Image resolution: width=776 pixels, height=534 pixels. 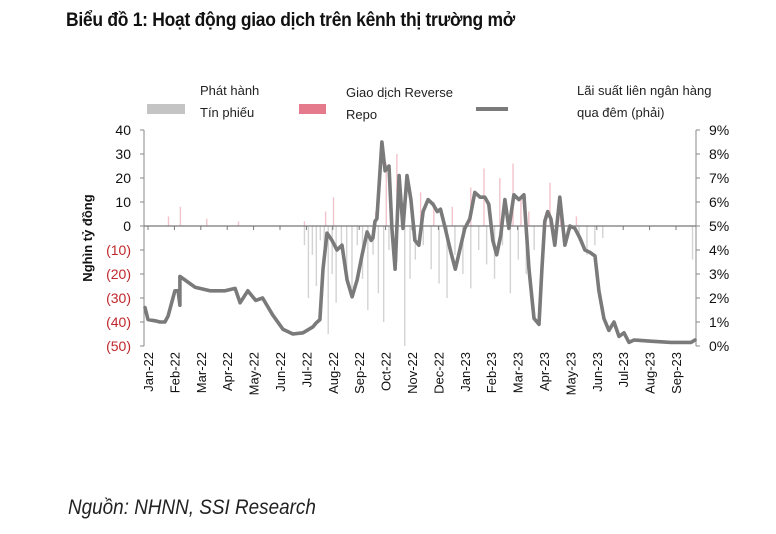 What do you see at coordinates (518, 372) in the screenshot?
I see `x-tick-label: Mar-23` at bounding box center [518, 372].